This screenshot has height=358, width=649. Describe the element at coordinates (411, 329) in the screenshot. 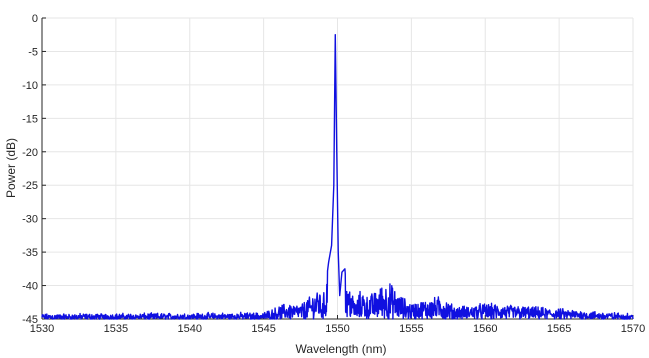

I see `x-tick-label: 1555` at that location.